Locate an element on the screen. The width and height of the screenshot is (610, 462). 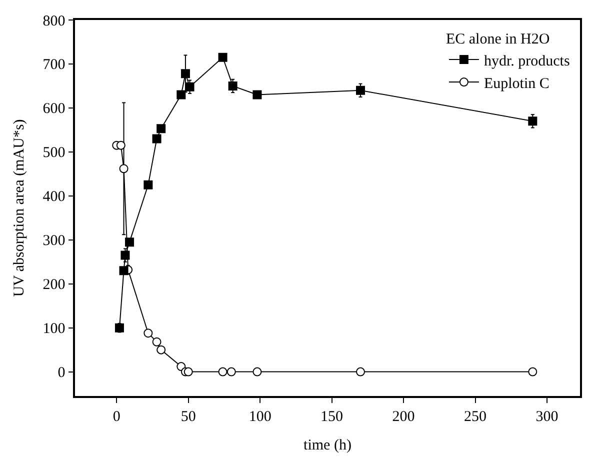
y-tick-label: 700 is located at coordinates (54, 65).